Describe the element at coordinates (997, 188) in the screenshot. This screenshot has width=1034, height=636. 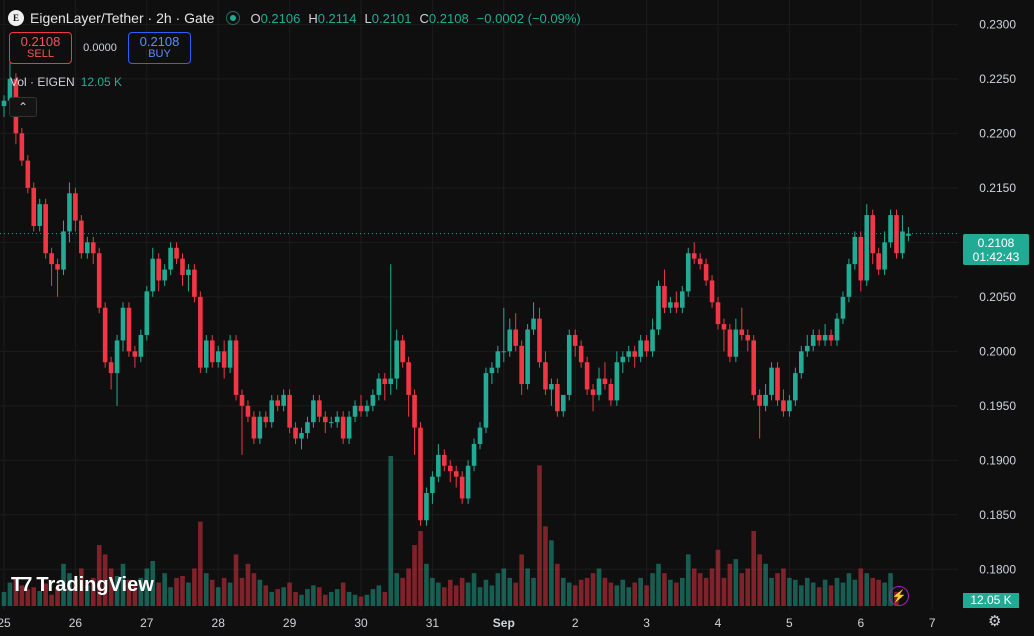
I see `price-tick-label: 0.2150` at that location.